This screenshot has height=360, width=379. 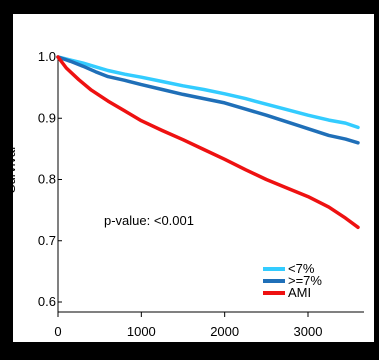 I want to click on legend-label-1: >=7%, so click(x=305, y=280).